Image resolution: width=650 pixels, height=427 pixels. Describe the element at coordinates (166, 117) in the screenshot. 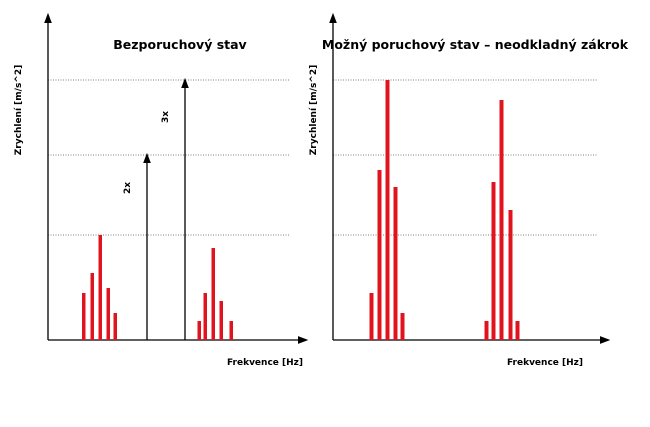

I see `annotation: 3x` at that location.